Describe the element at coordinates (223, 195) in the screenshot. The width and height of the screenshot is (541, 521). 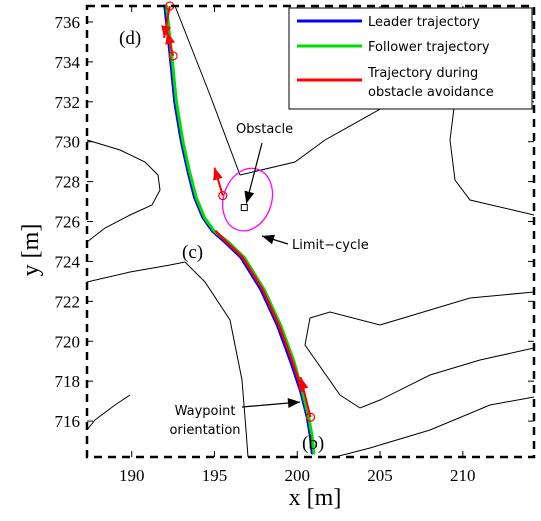
I see `waypoint-marker` at that location.